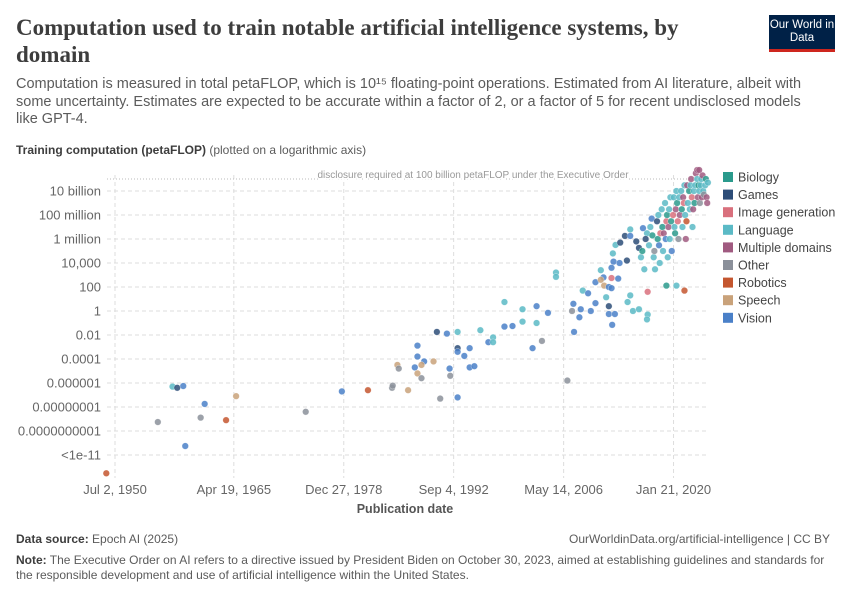 The width and height of the screenshot is (850, 600). What do you see at coordinates (611, 278) in the screenshot?
I see `data-point-image-generation` at bounding box center [611, 278].